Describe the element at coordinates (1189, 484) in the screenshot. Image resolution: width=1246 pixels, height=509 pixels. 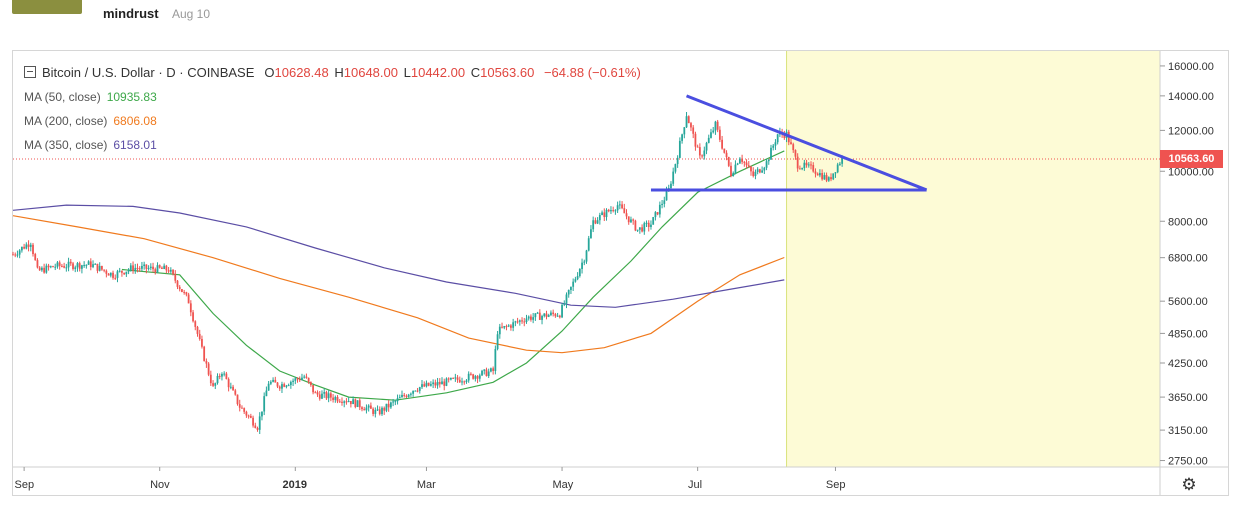
I see `gear-icon: ⚙` at that location.